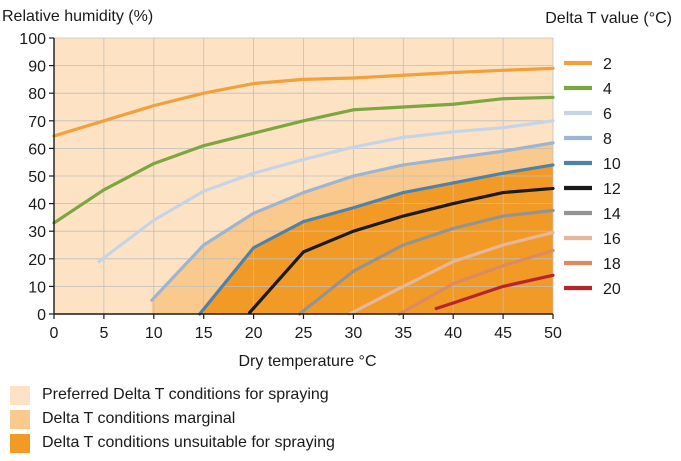  Describe the element at coordinates (37, 205) in the screenshot. I see `y-tick-label: 40` at that location.